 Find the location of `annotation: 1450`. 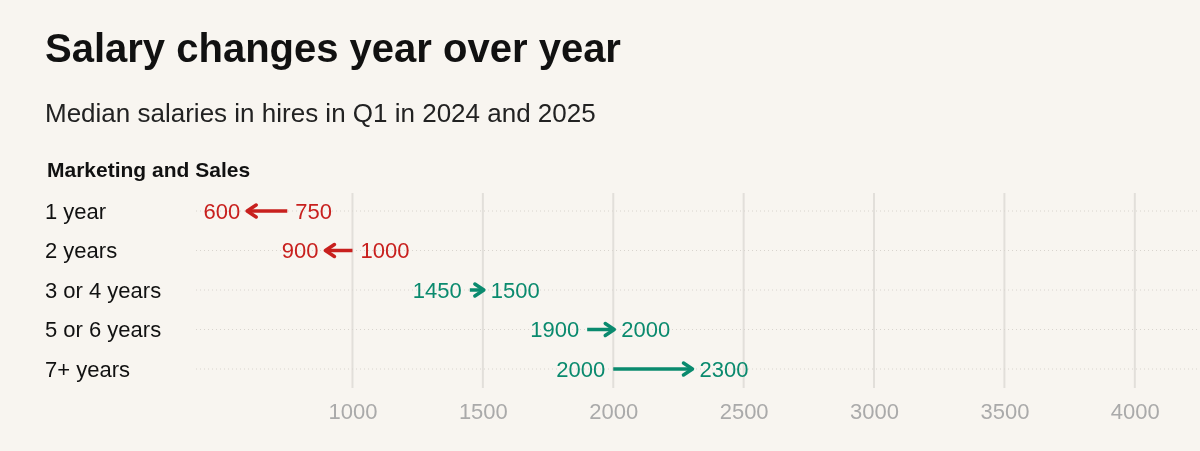

annotation: 1450 is located at coordinates (437, 290).